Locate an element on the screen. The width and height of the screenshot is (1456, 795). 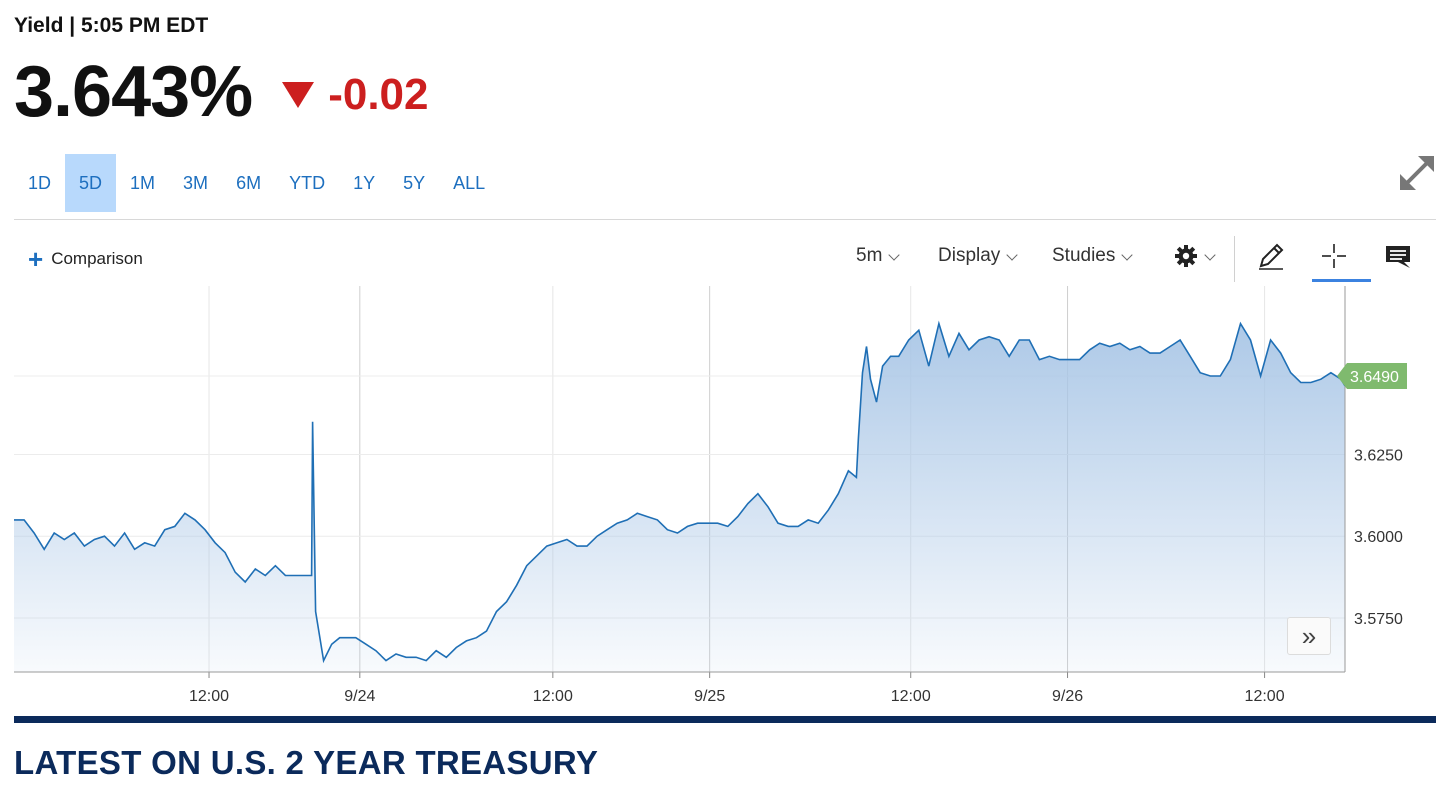
quote-time: 5:05 PM EDT is located at coordinates (144, 25).